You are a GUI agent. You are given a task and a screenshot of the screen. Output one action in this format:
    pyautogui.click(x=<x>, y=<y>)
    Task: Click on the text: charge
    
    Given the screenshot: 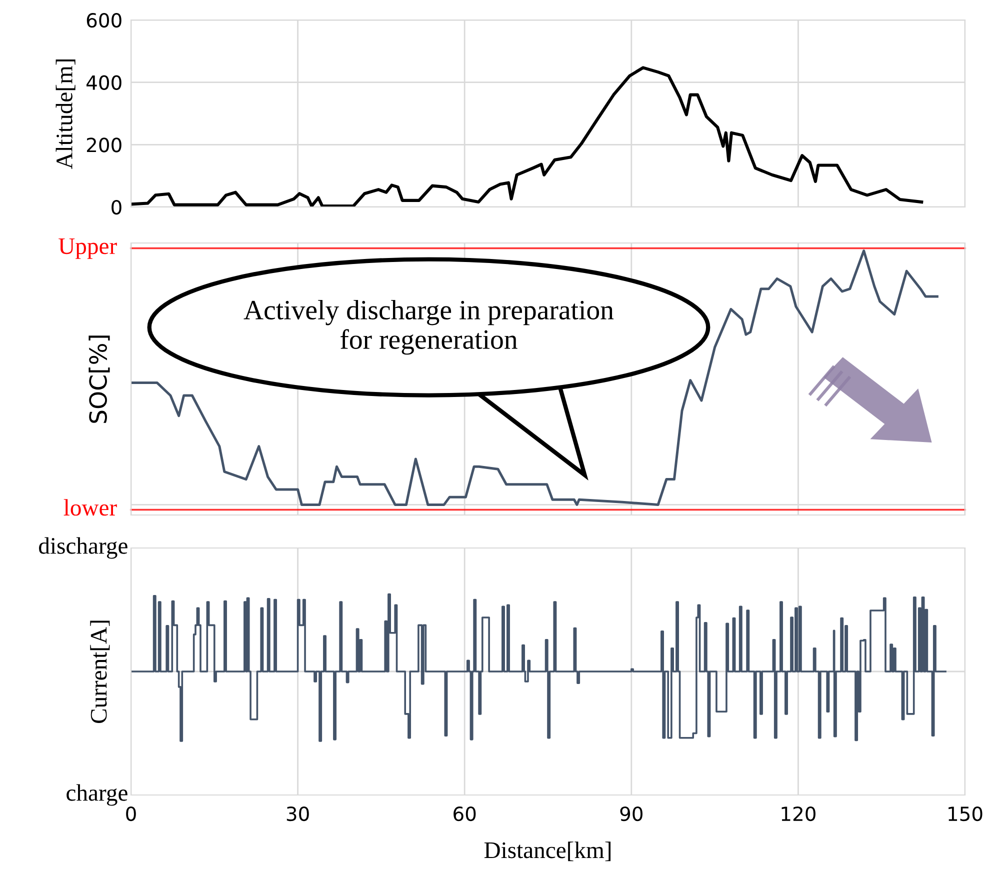 What is the action you would take?
    pyautogui.click(x=97, y=795)
    